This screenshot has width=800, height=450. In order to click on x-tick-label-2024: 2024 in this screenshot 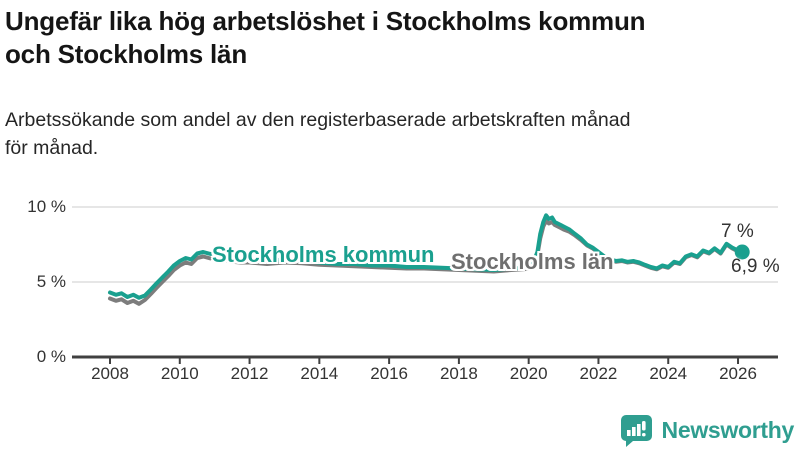, I will do `click(668, 373)`.